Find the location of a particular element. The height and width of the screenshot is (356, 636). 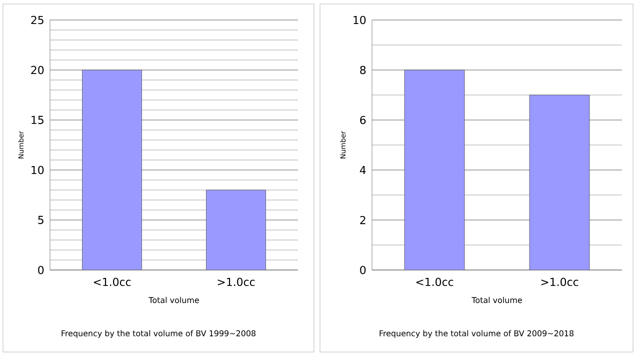

y-tick-label: 20 is located at coordinates (37, 70).